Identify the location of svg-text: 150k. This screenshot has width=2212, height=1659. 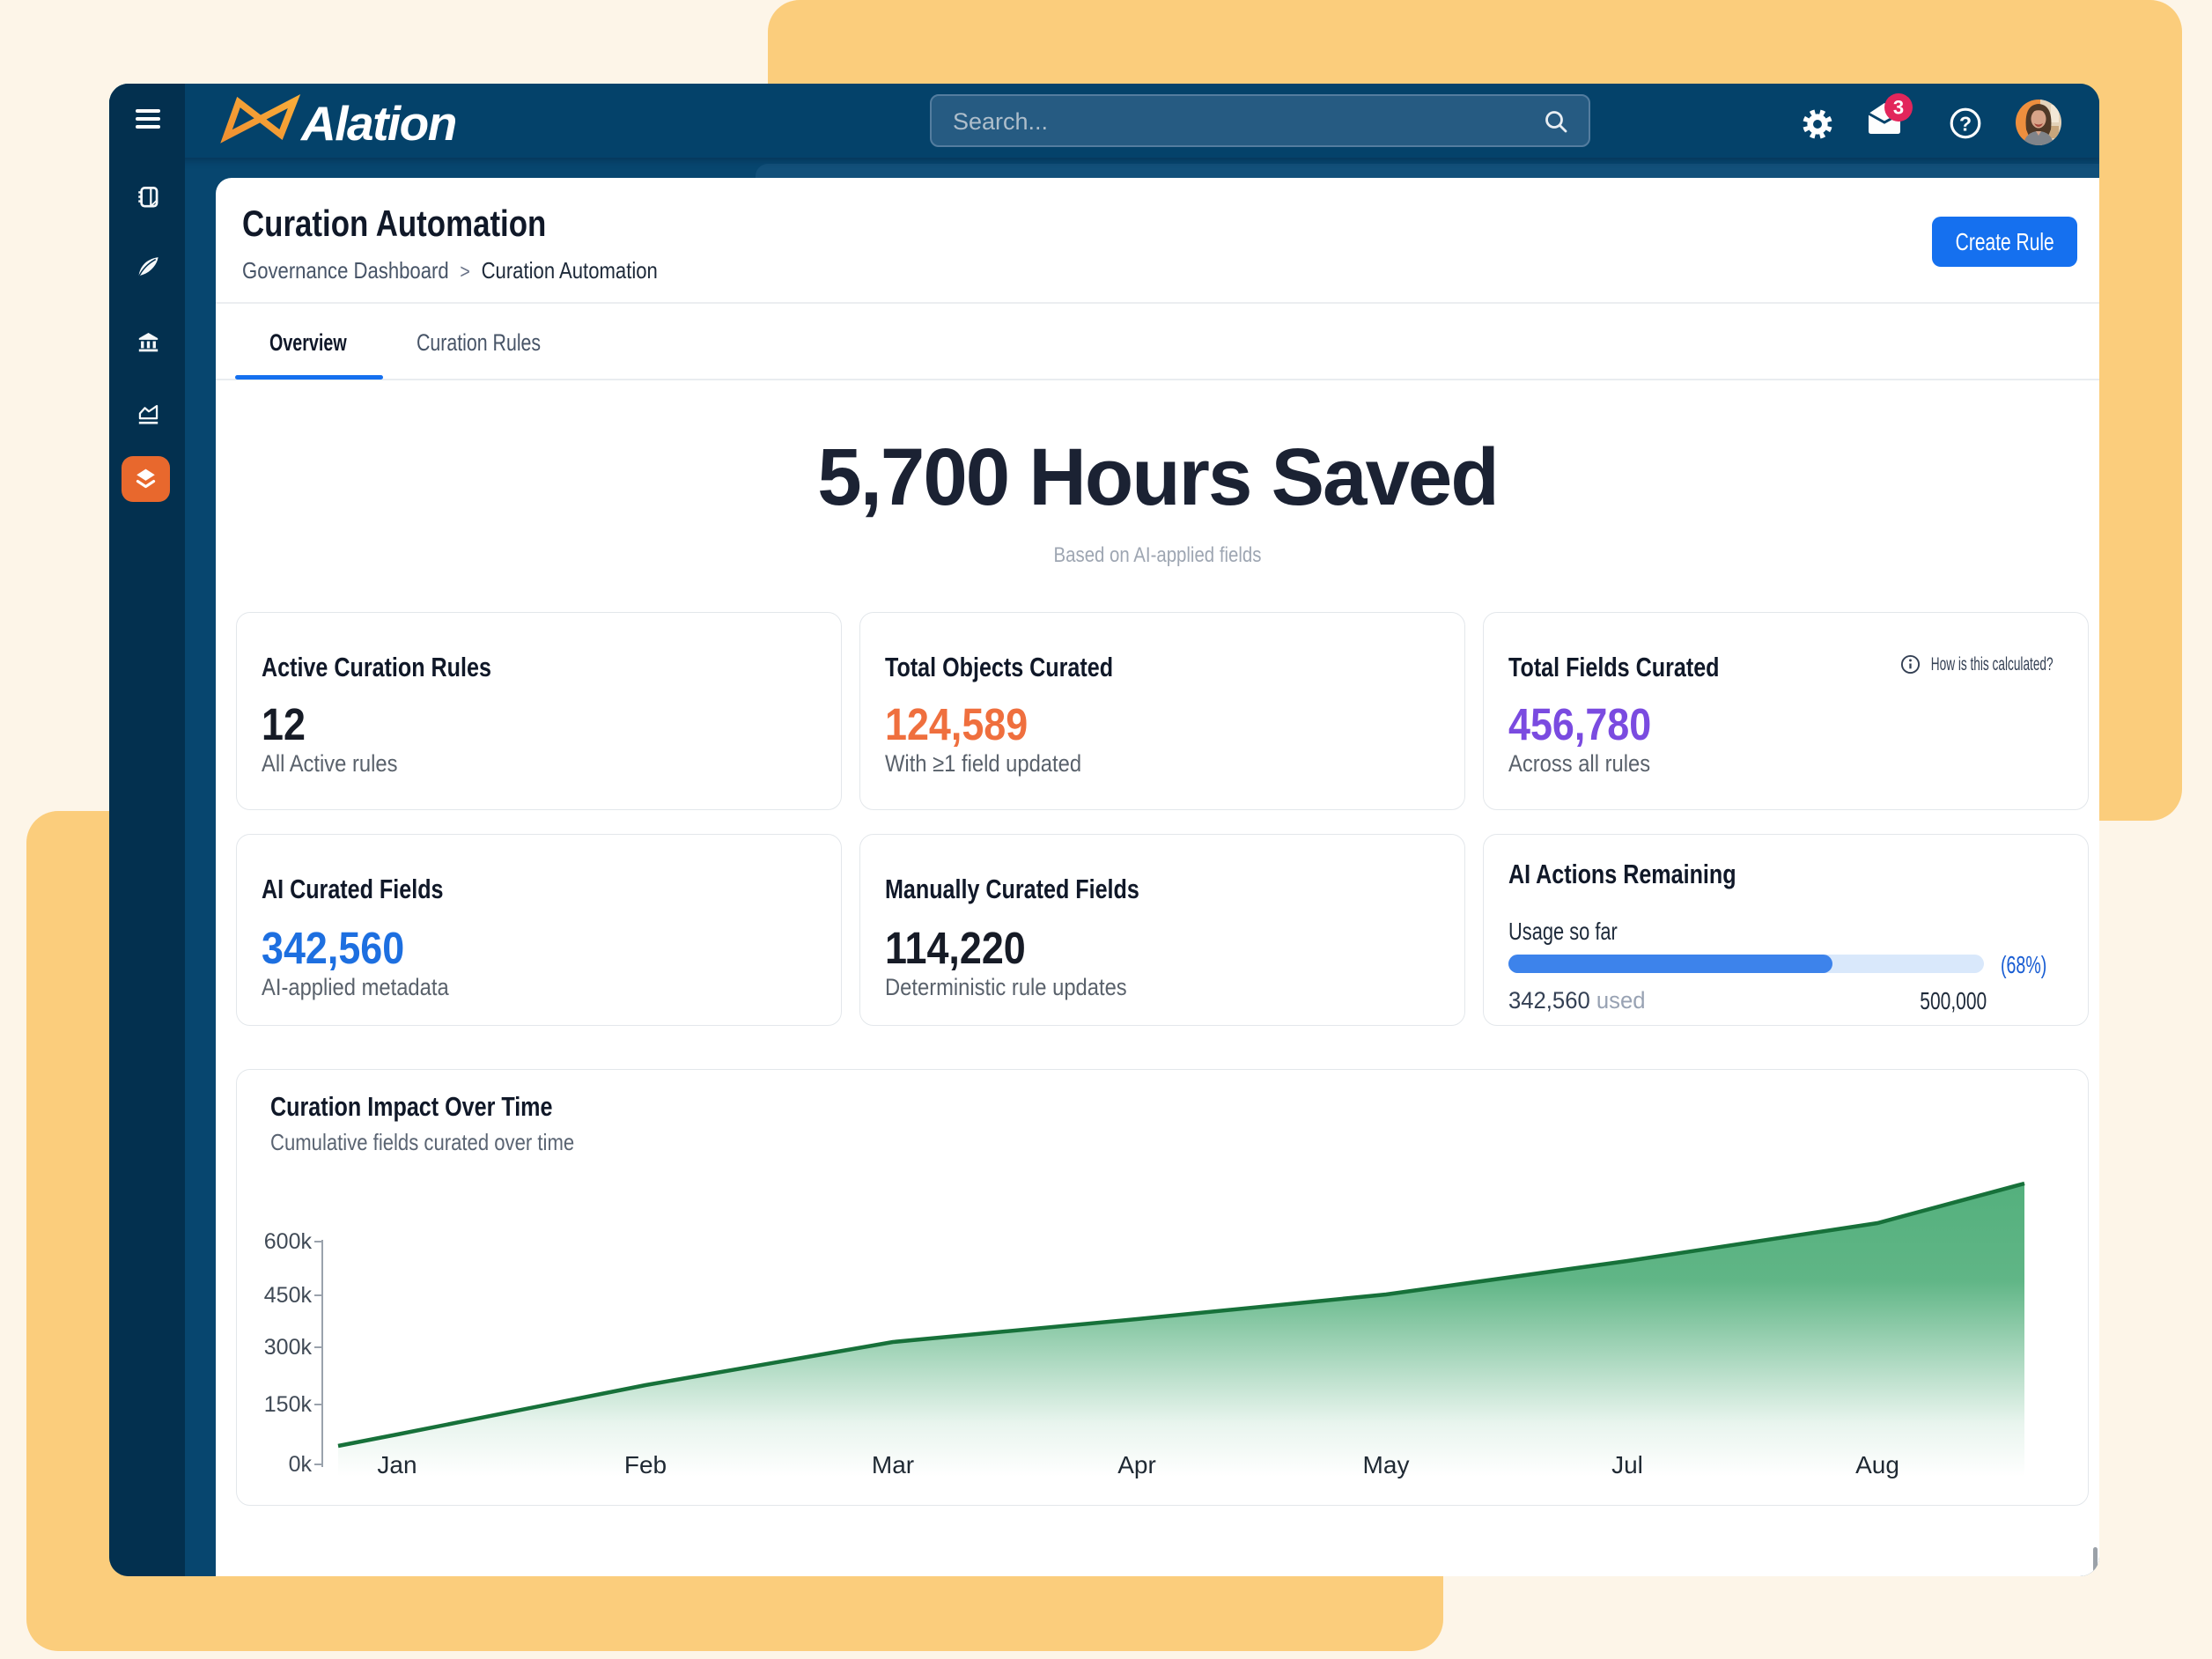
(288, 1404).